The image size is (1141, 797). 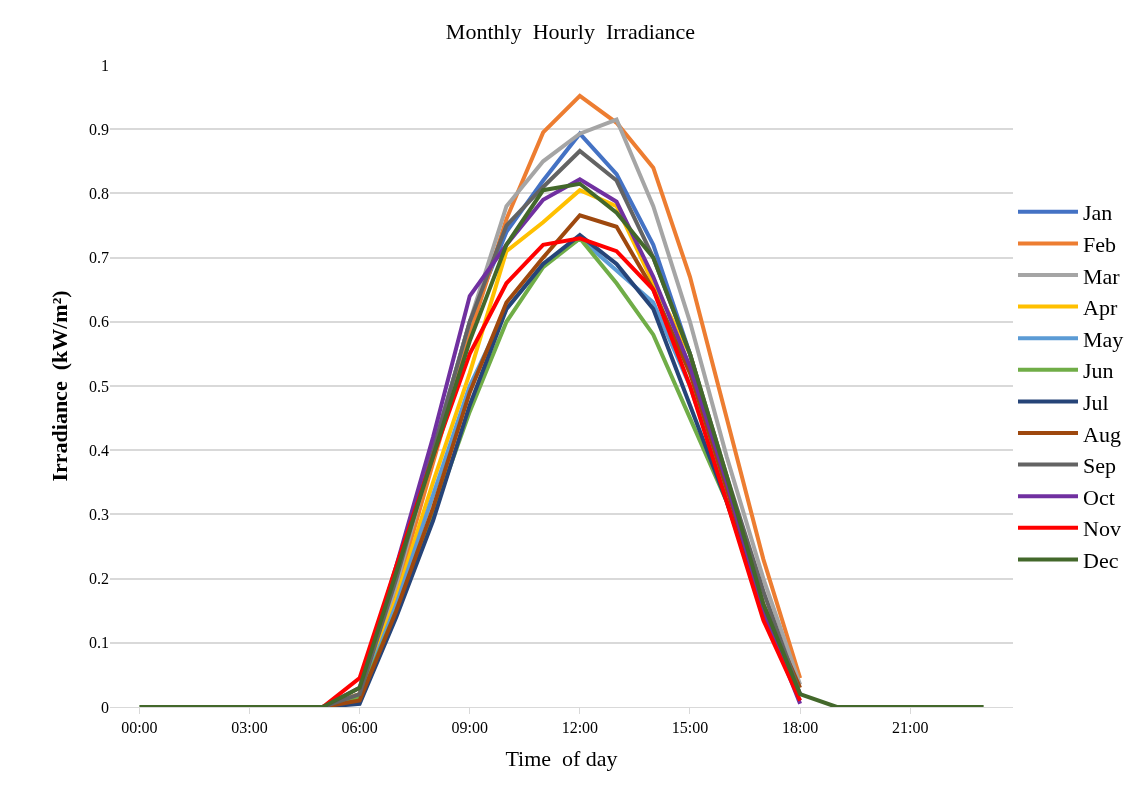 What do you see at coordinates (800, 728) in the screenshot?
I see `x-tick-label: 18:00` at bounding box center [800, 728].